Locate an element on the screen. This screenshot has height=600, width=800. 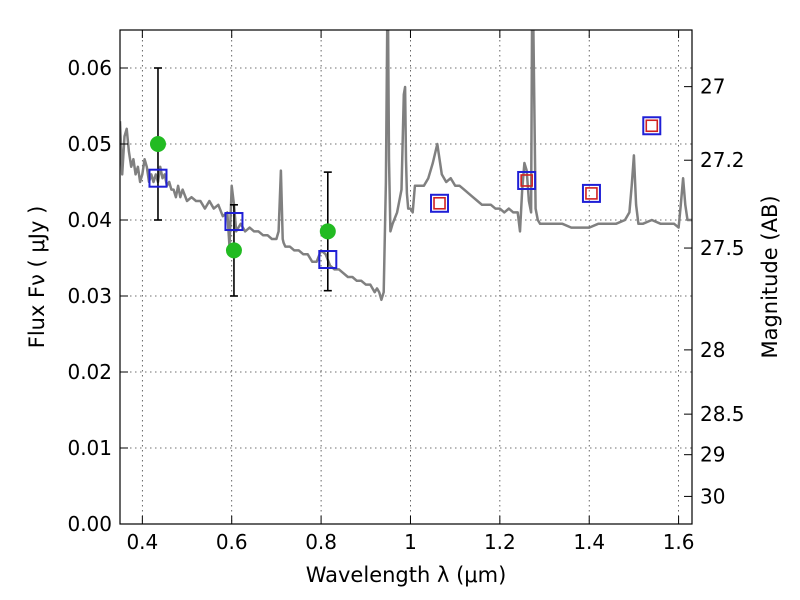
x-tick-label: 1.4 is located at coordinates (589, 542).